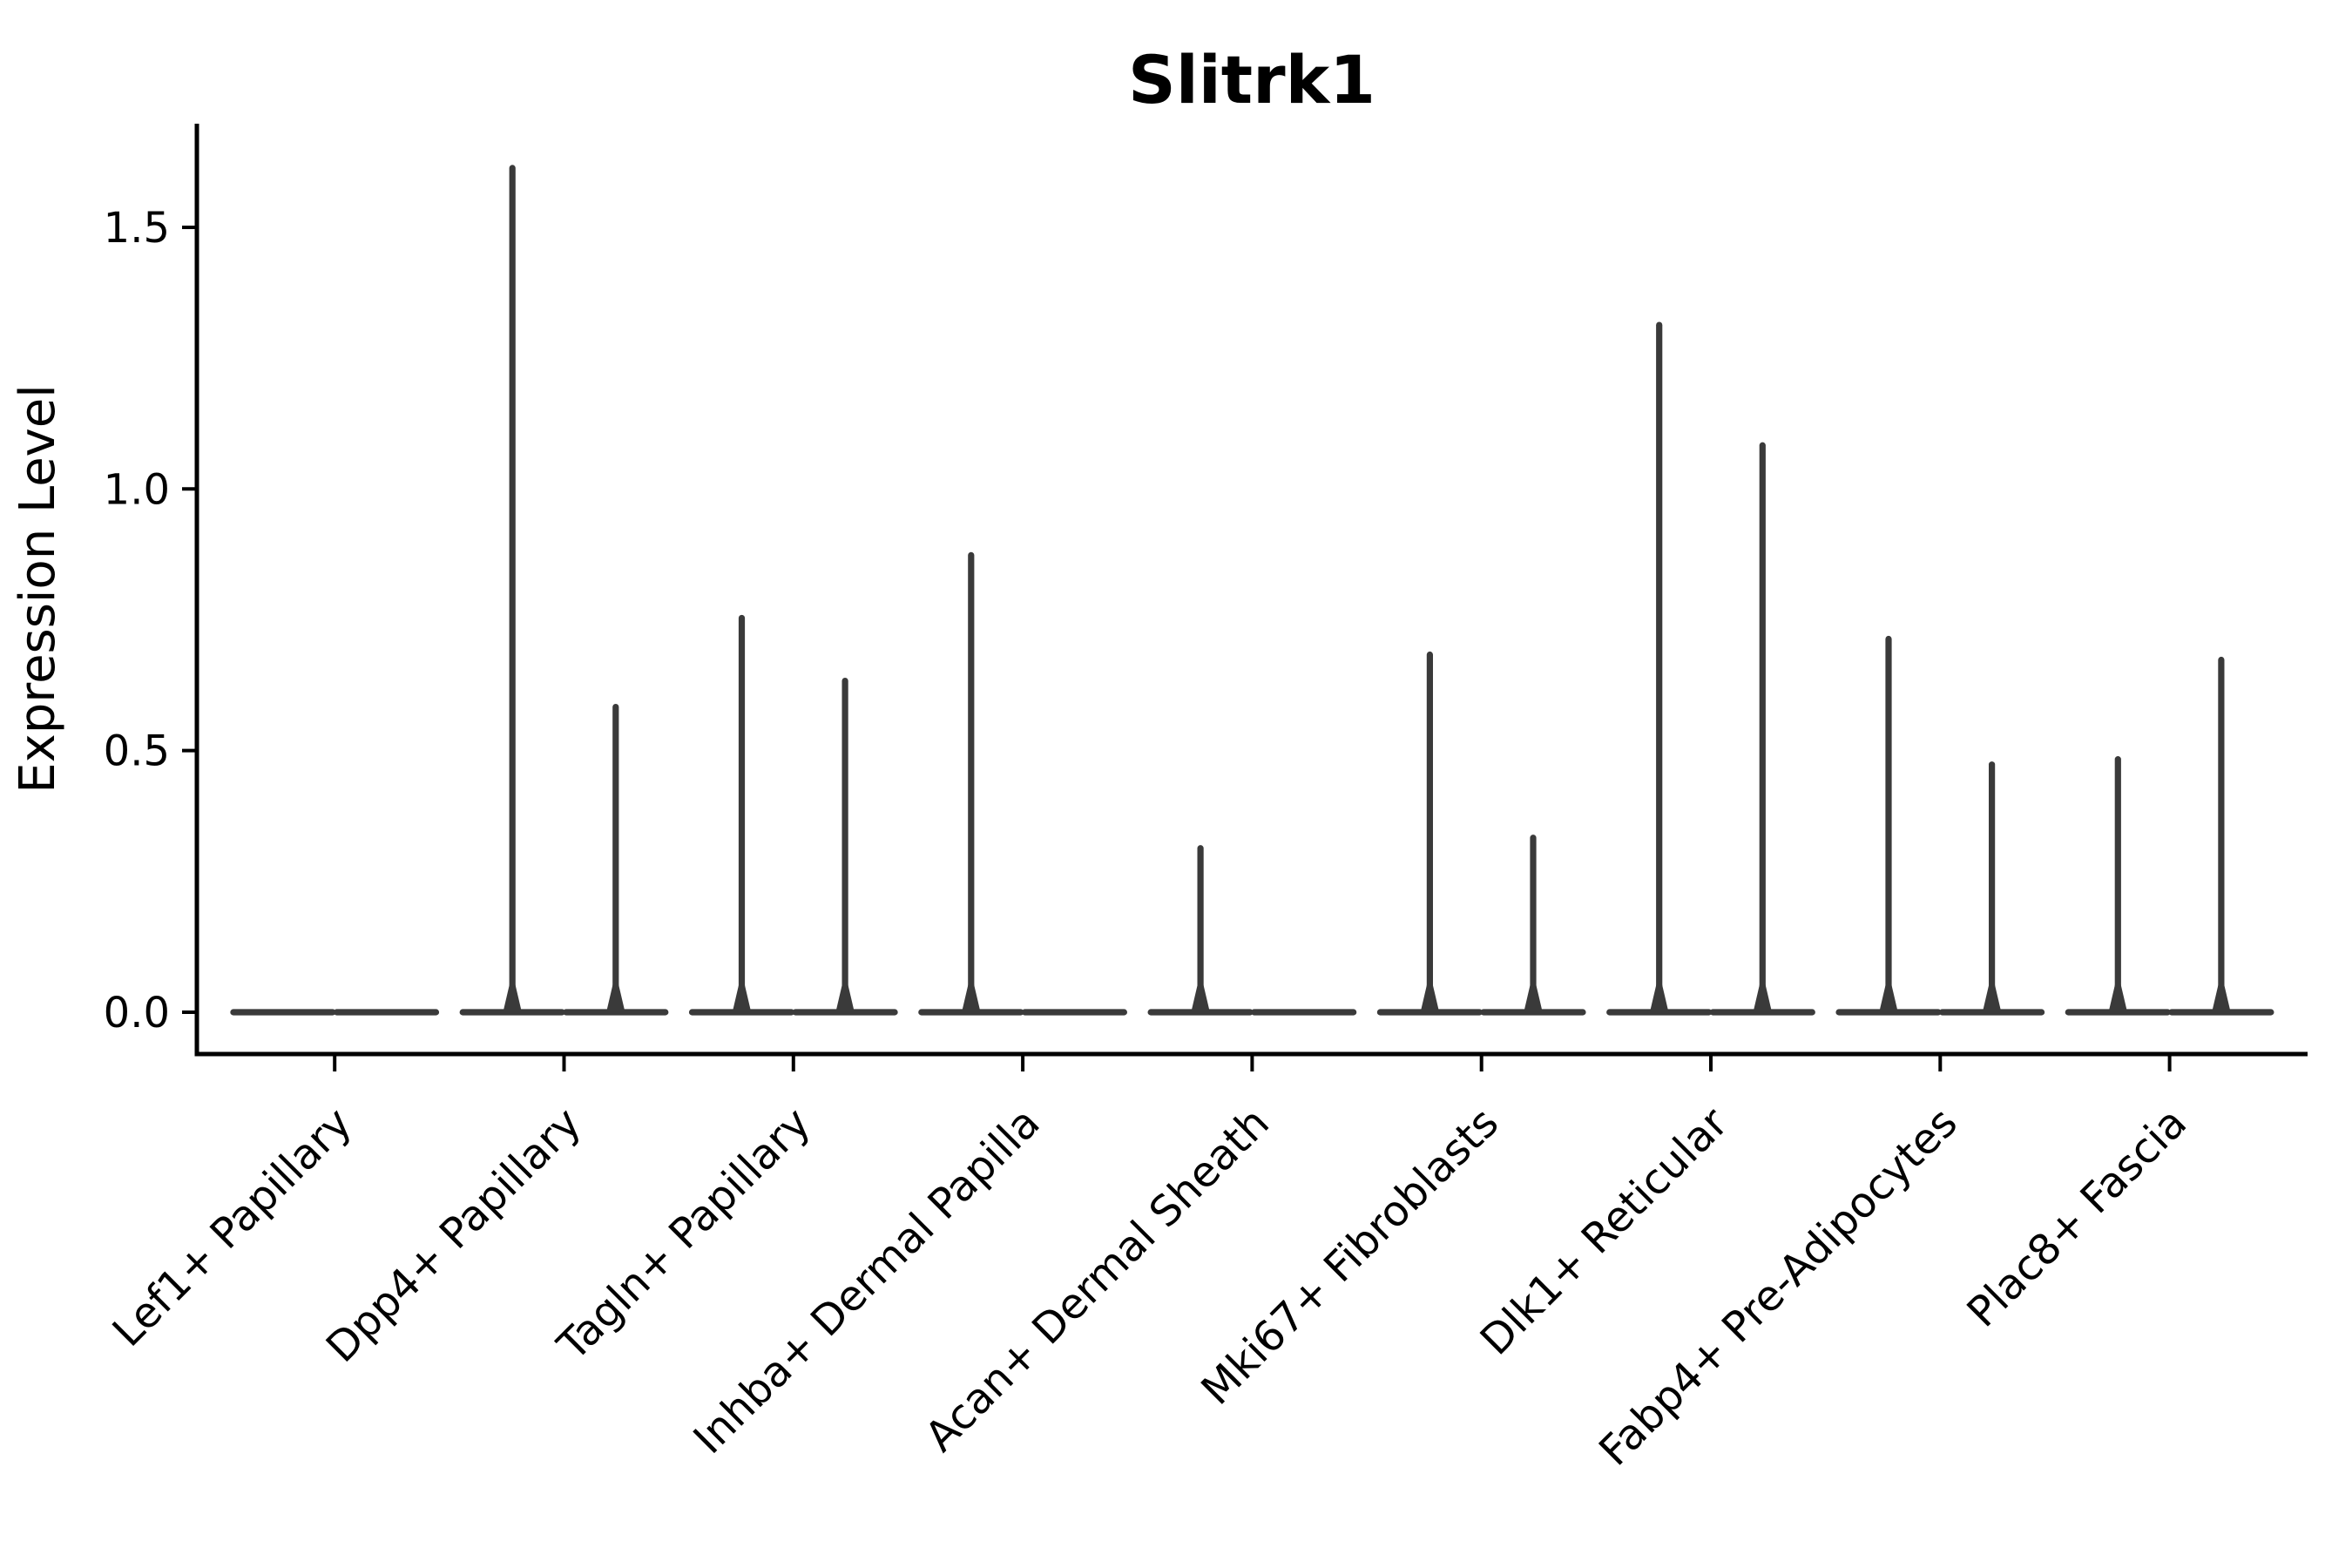 The width and height of the screenshot is (2352, 1568). What do you see at coordinates (137, 228) in the screenshot?
I see `y-tick-label: 1.5` at bounding box center [137, 228].